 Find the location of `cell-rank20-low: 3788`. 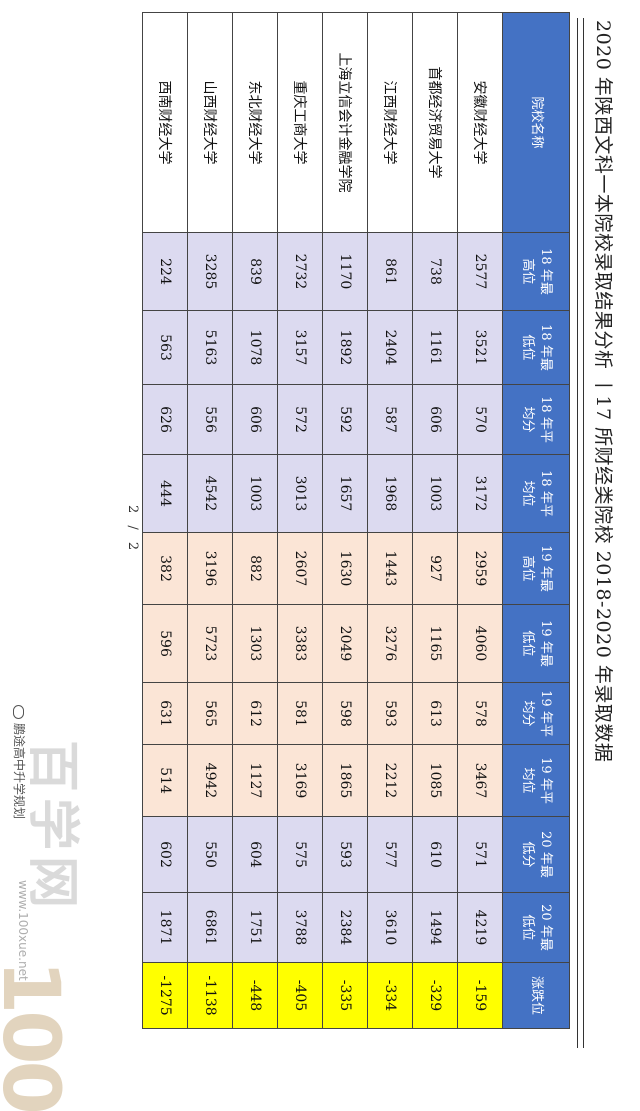

cell-rank20-low: 3788 is located at coordinates (300, 927).